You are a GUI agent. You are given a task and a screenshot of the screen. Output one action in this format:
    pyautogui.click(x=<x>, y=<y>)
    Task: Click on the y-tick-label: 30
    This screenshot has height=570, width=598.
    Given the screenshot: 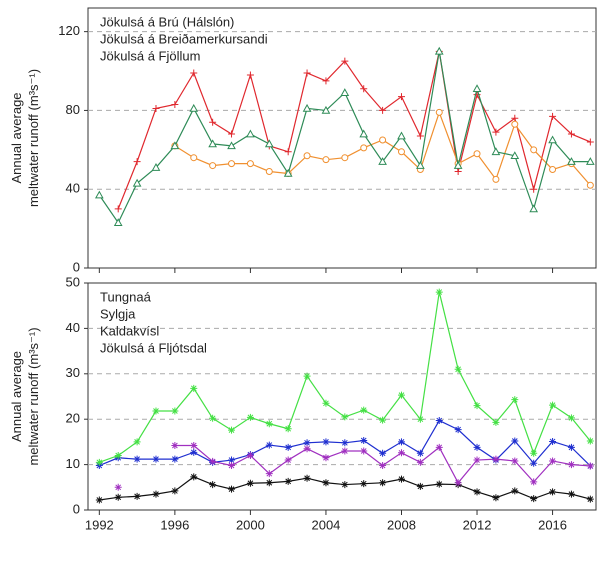 What is the action you would take?
    pyautogui.click(x=73, y=372)
    